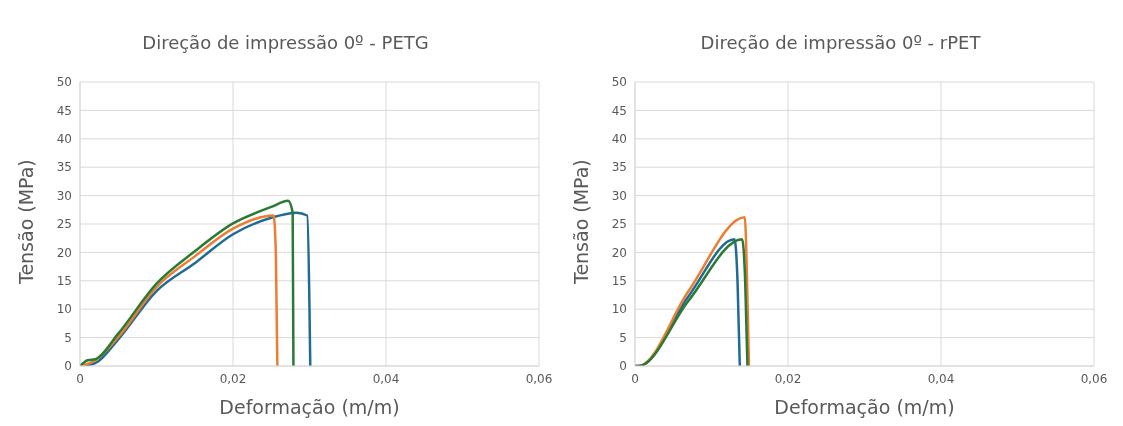 This screenshot has width=1123, height=426. Describe the element at coordinates (285, 43) in the screenshot. I see `chart-title: Direção de impressão 0º - PETG` at that location.